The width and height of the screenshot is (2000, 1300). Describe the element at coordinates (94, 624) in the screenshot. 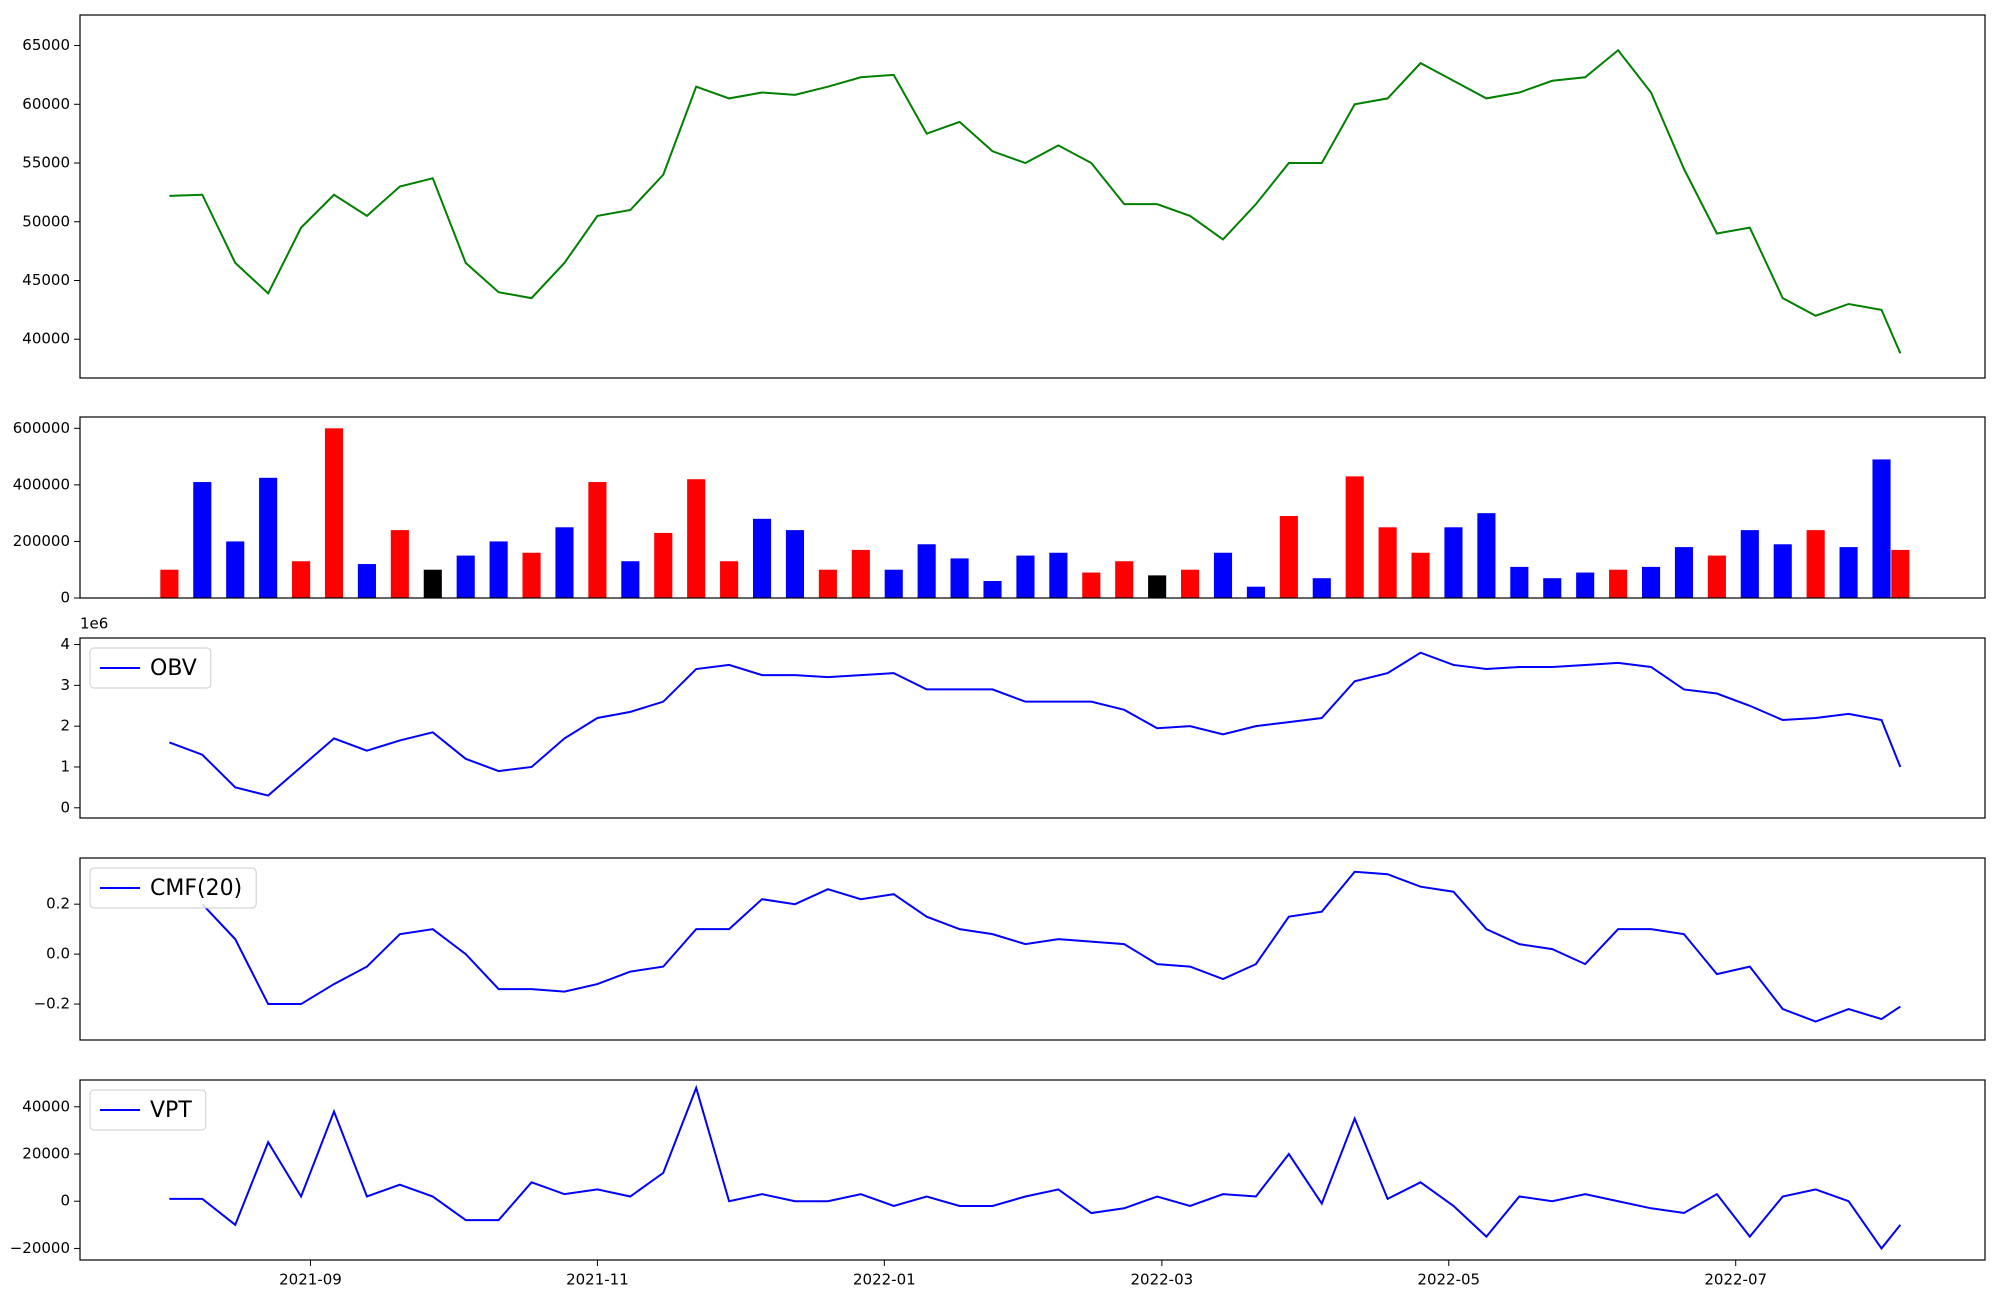

I see `y-offset-label: 1e6` at that location.